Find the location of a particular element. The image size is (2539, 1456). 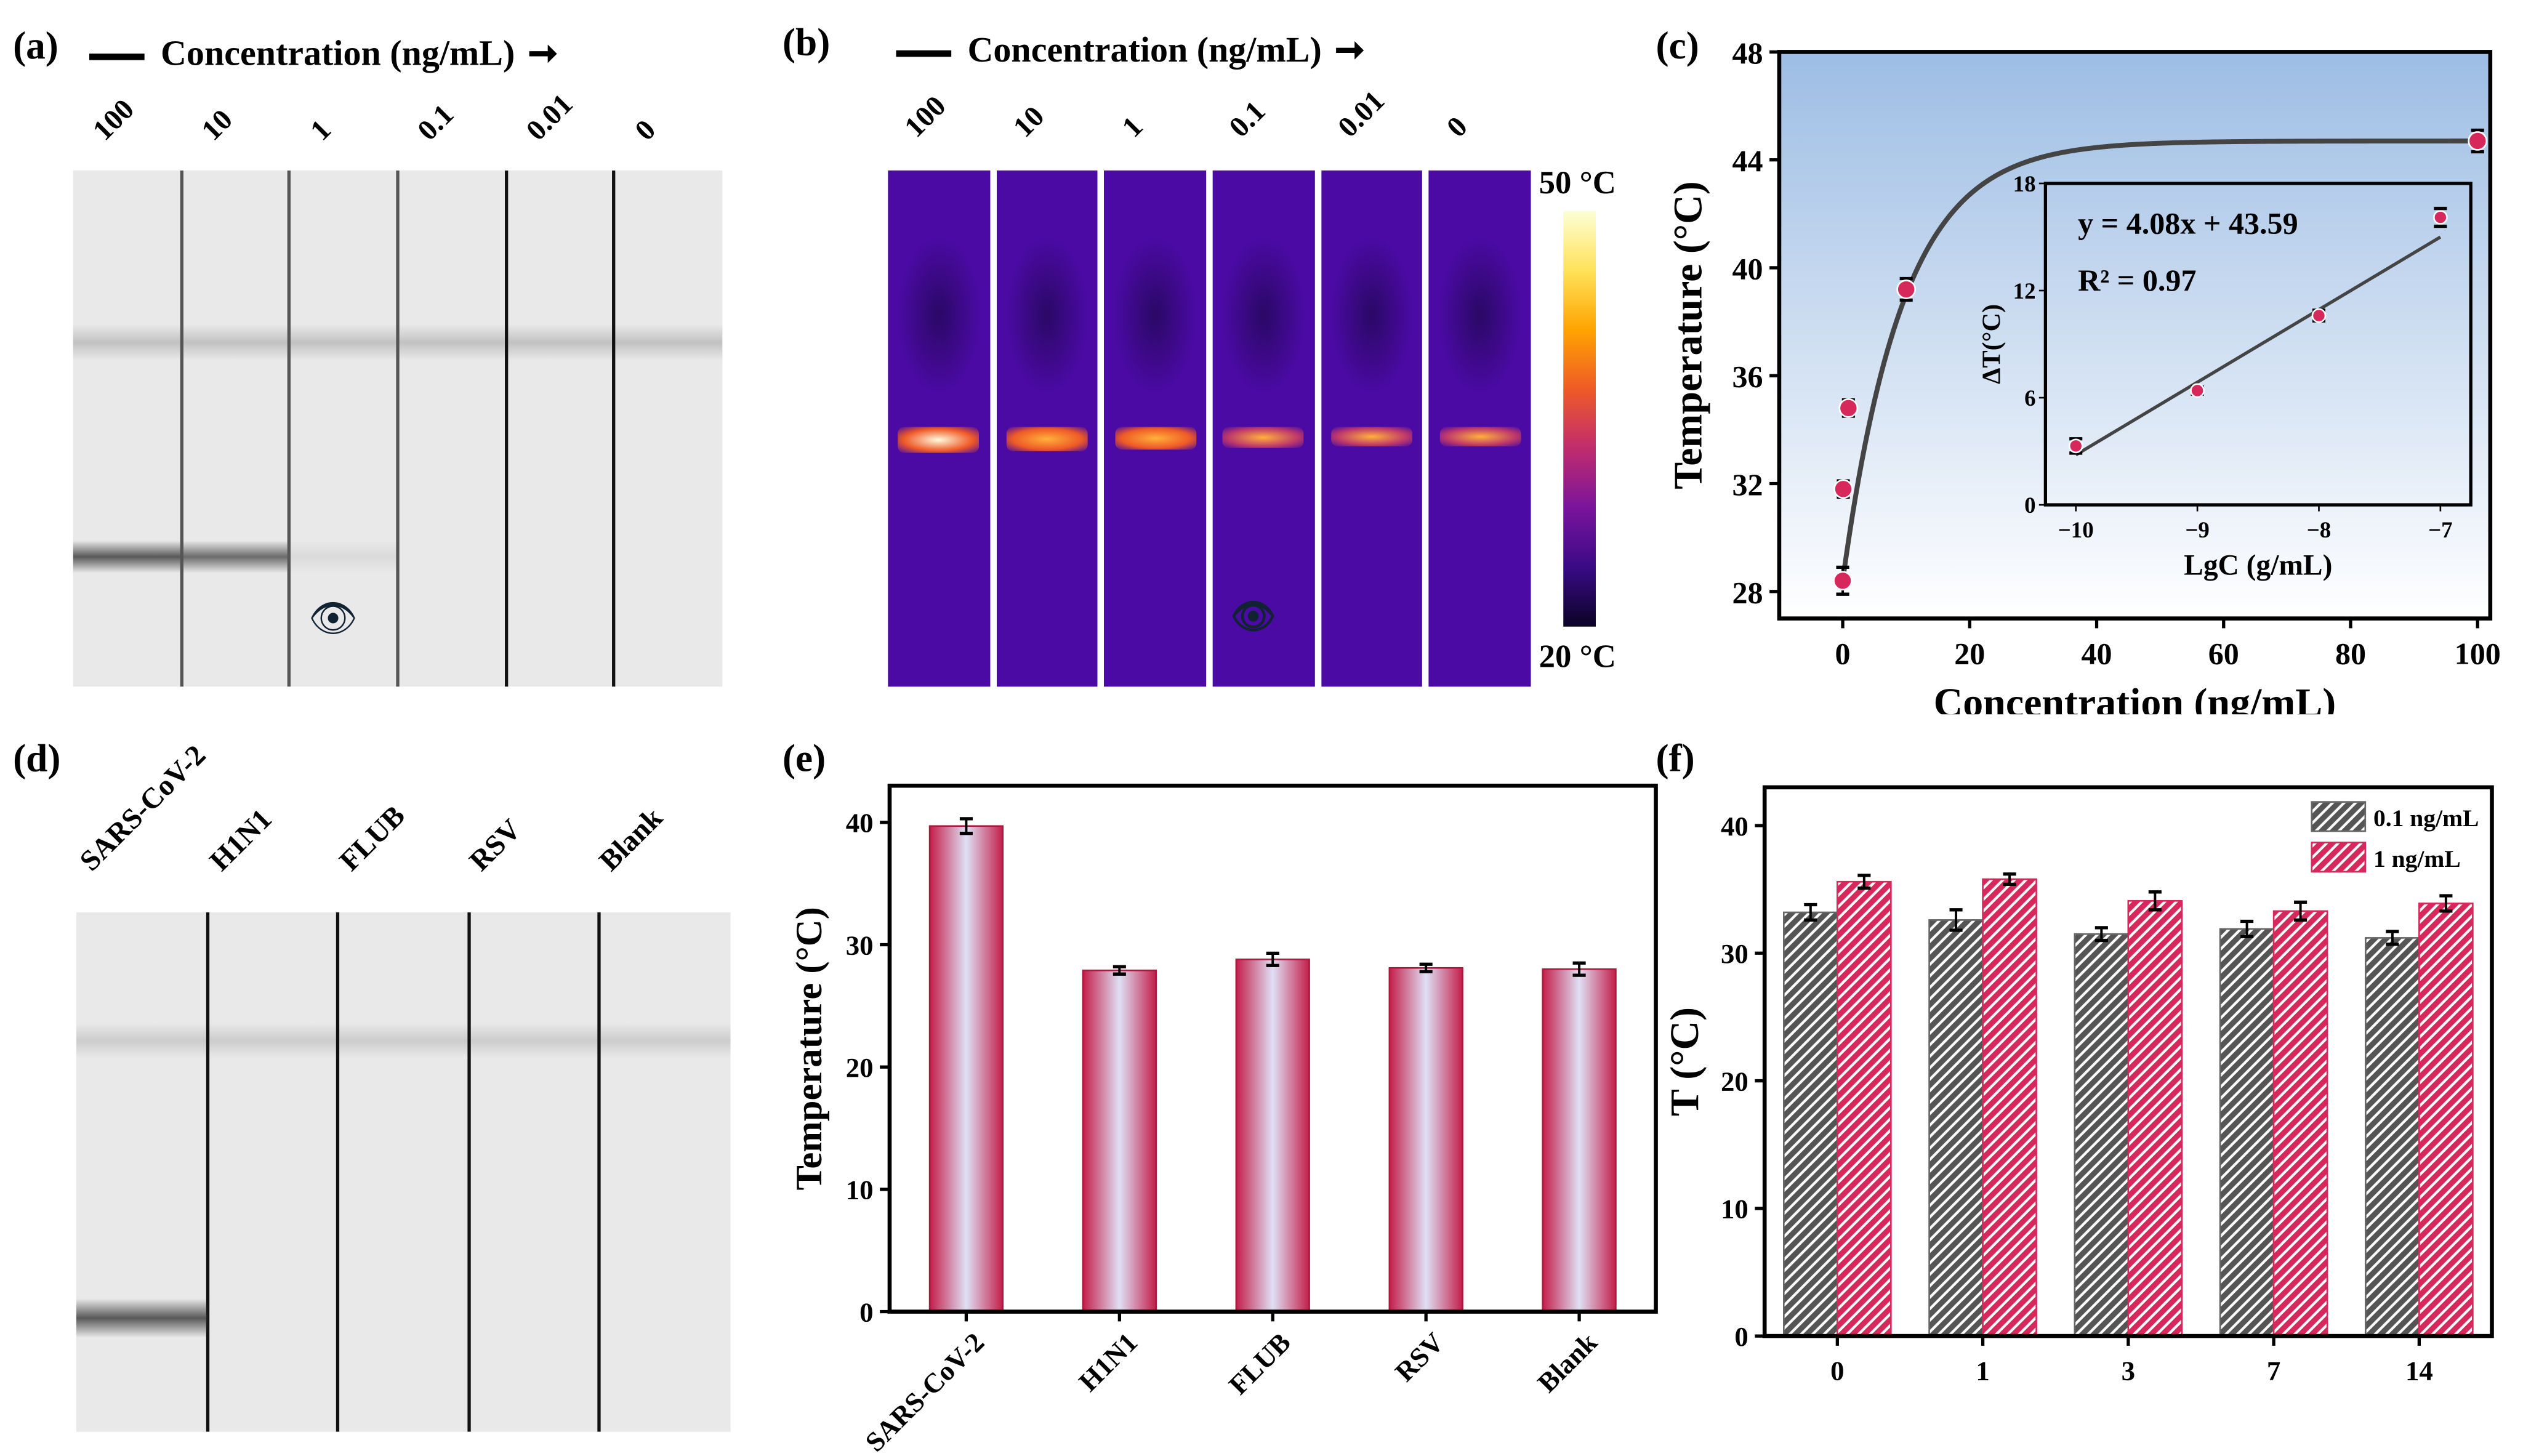

panel-a-strips: 👁 is located at coordinates (398, 428).